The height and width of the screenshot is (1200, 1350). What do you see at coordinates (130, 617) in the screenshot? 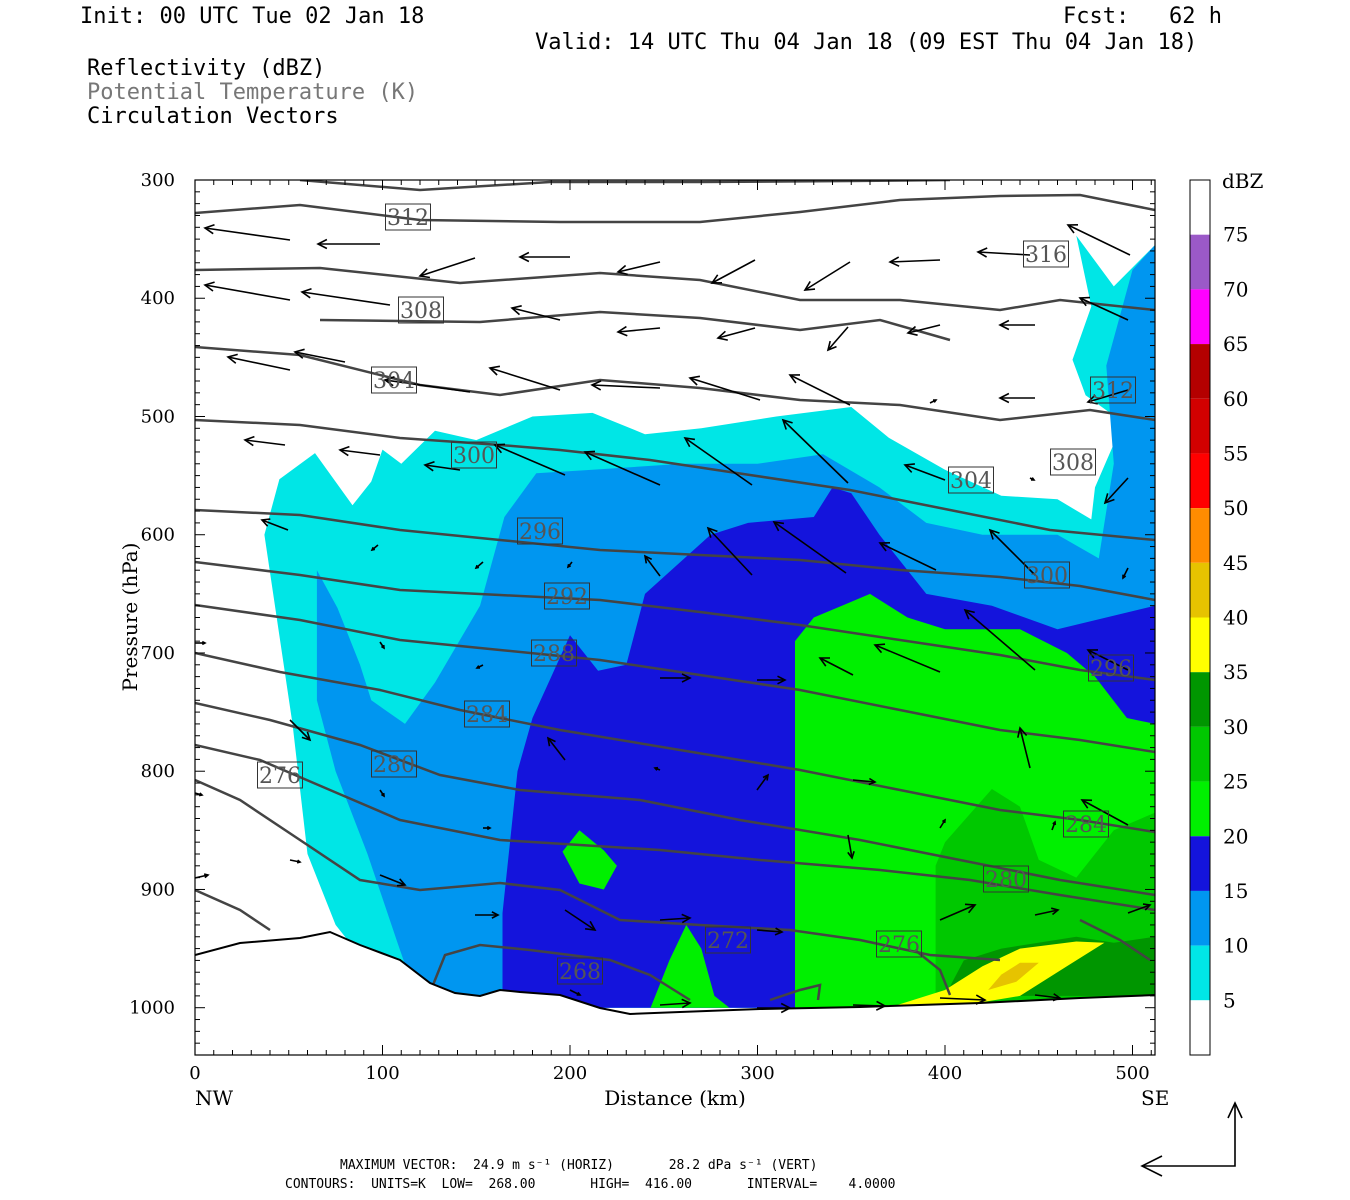
I see `y-axis-label: Pressure (hPa)` at bounding box center [130, 617].